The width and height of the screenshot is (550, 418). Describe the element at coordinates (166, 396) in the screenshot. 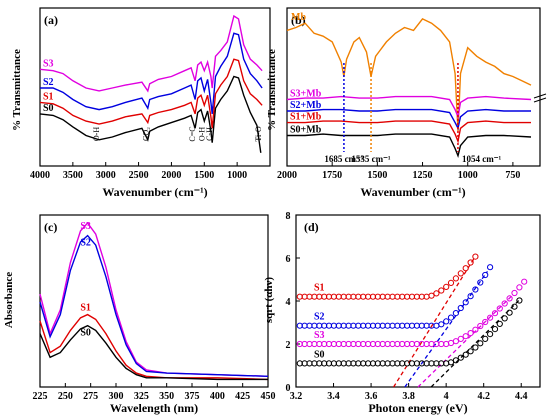

I see `x-tick-label: 350` at that location.